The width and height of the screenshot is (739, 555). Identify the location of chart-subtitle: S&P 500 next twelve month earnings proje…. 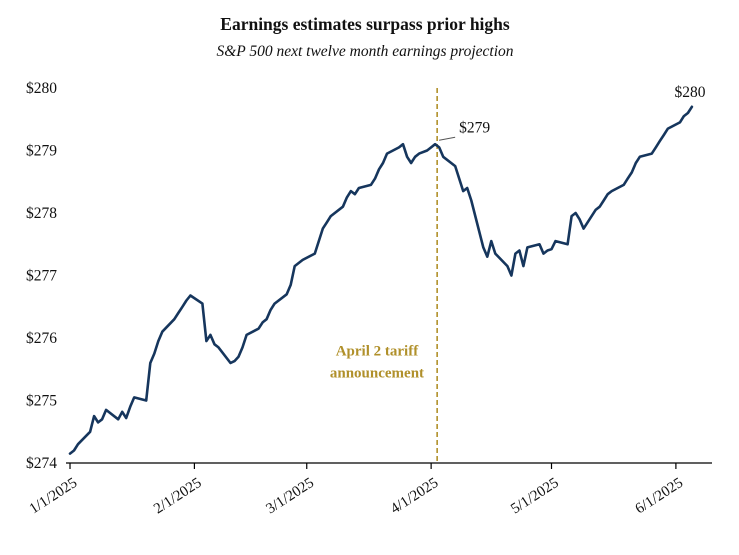
(365, 51).